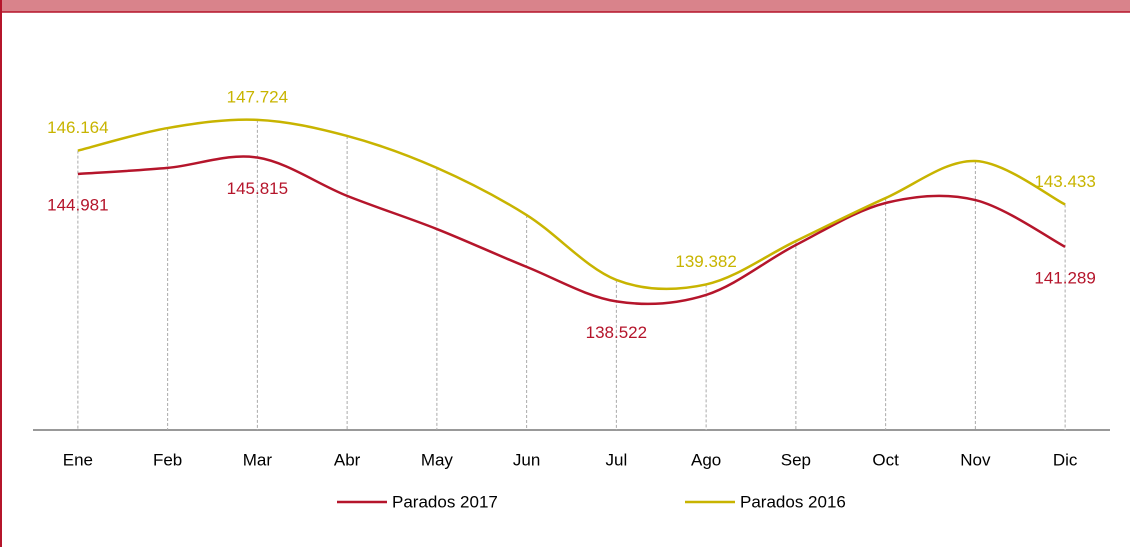 This screenshot has height=547, width=1130. Describe the element at coordinates (445, 501) in the screenshot. I see `legend-label: Parados 2017` at that location.